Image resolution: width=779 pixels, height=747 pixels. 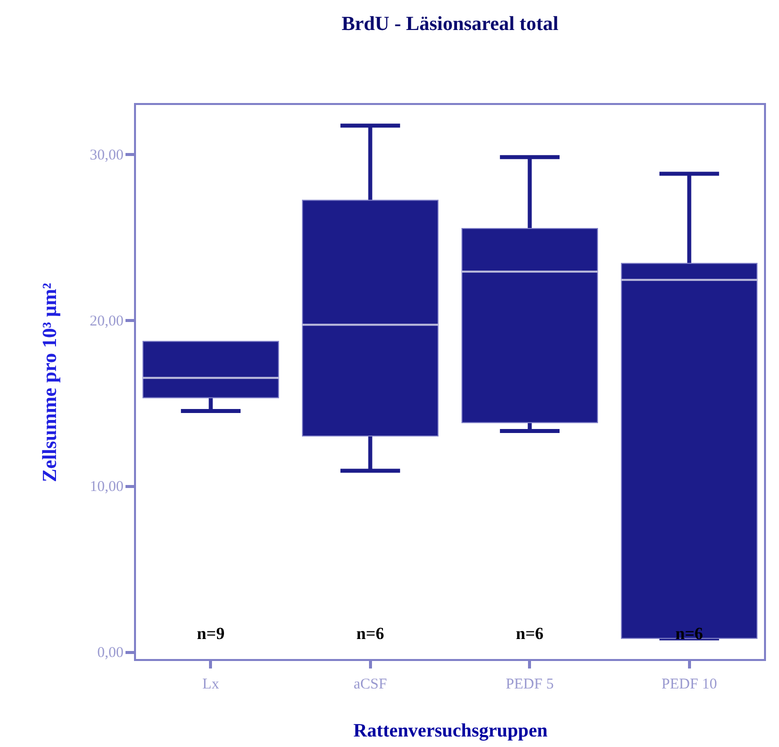 What do you see at coordinates (530, 684) in the screenshot?
I see `x-tick-label: PEDF 5` at bounding box center [530, 684].